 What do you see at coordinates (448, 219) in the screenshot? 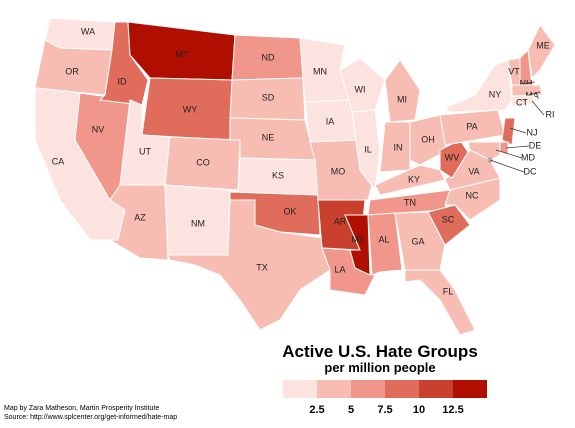
I see `state-label: SC` at bounding box center [448, 219].